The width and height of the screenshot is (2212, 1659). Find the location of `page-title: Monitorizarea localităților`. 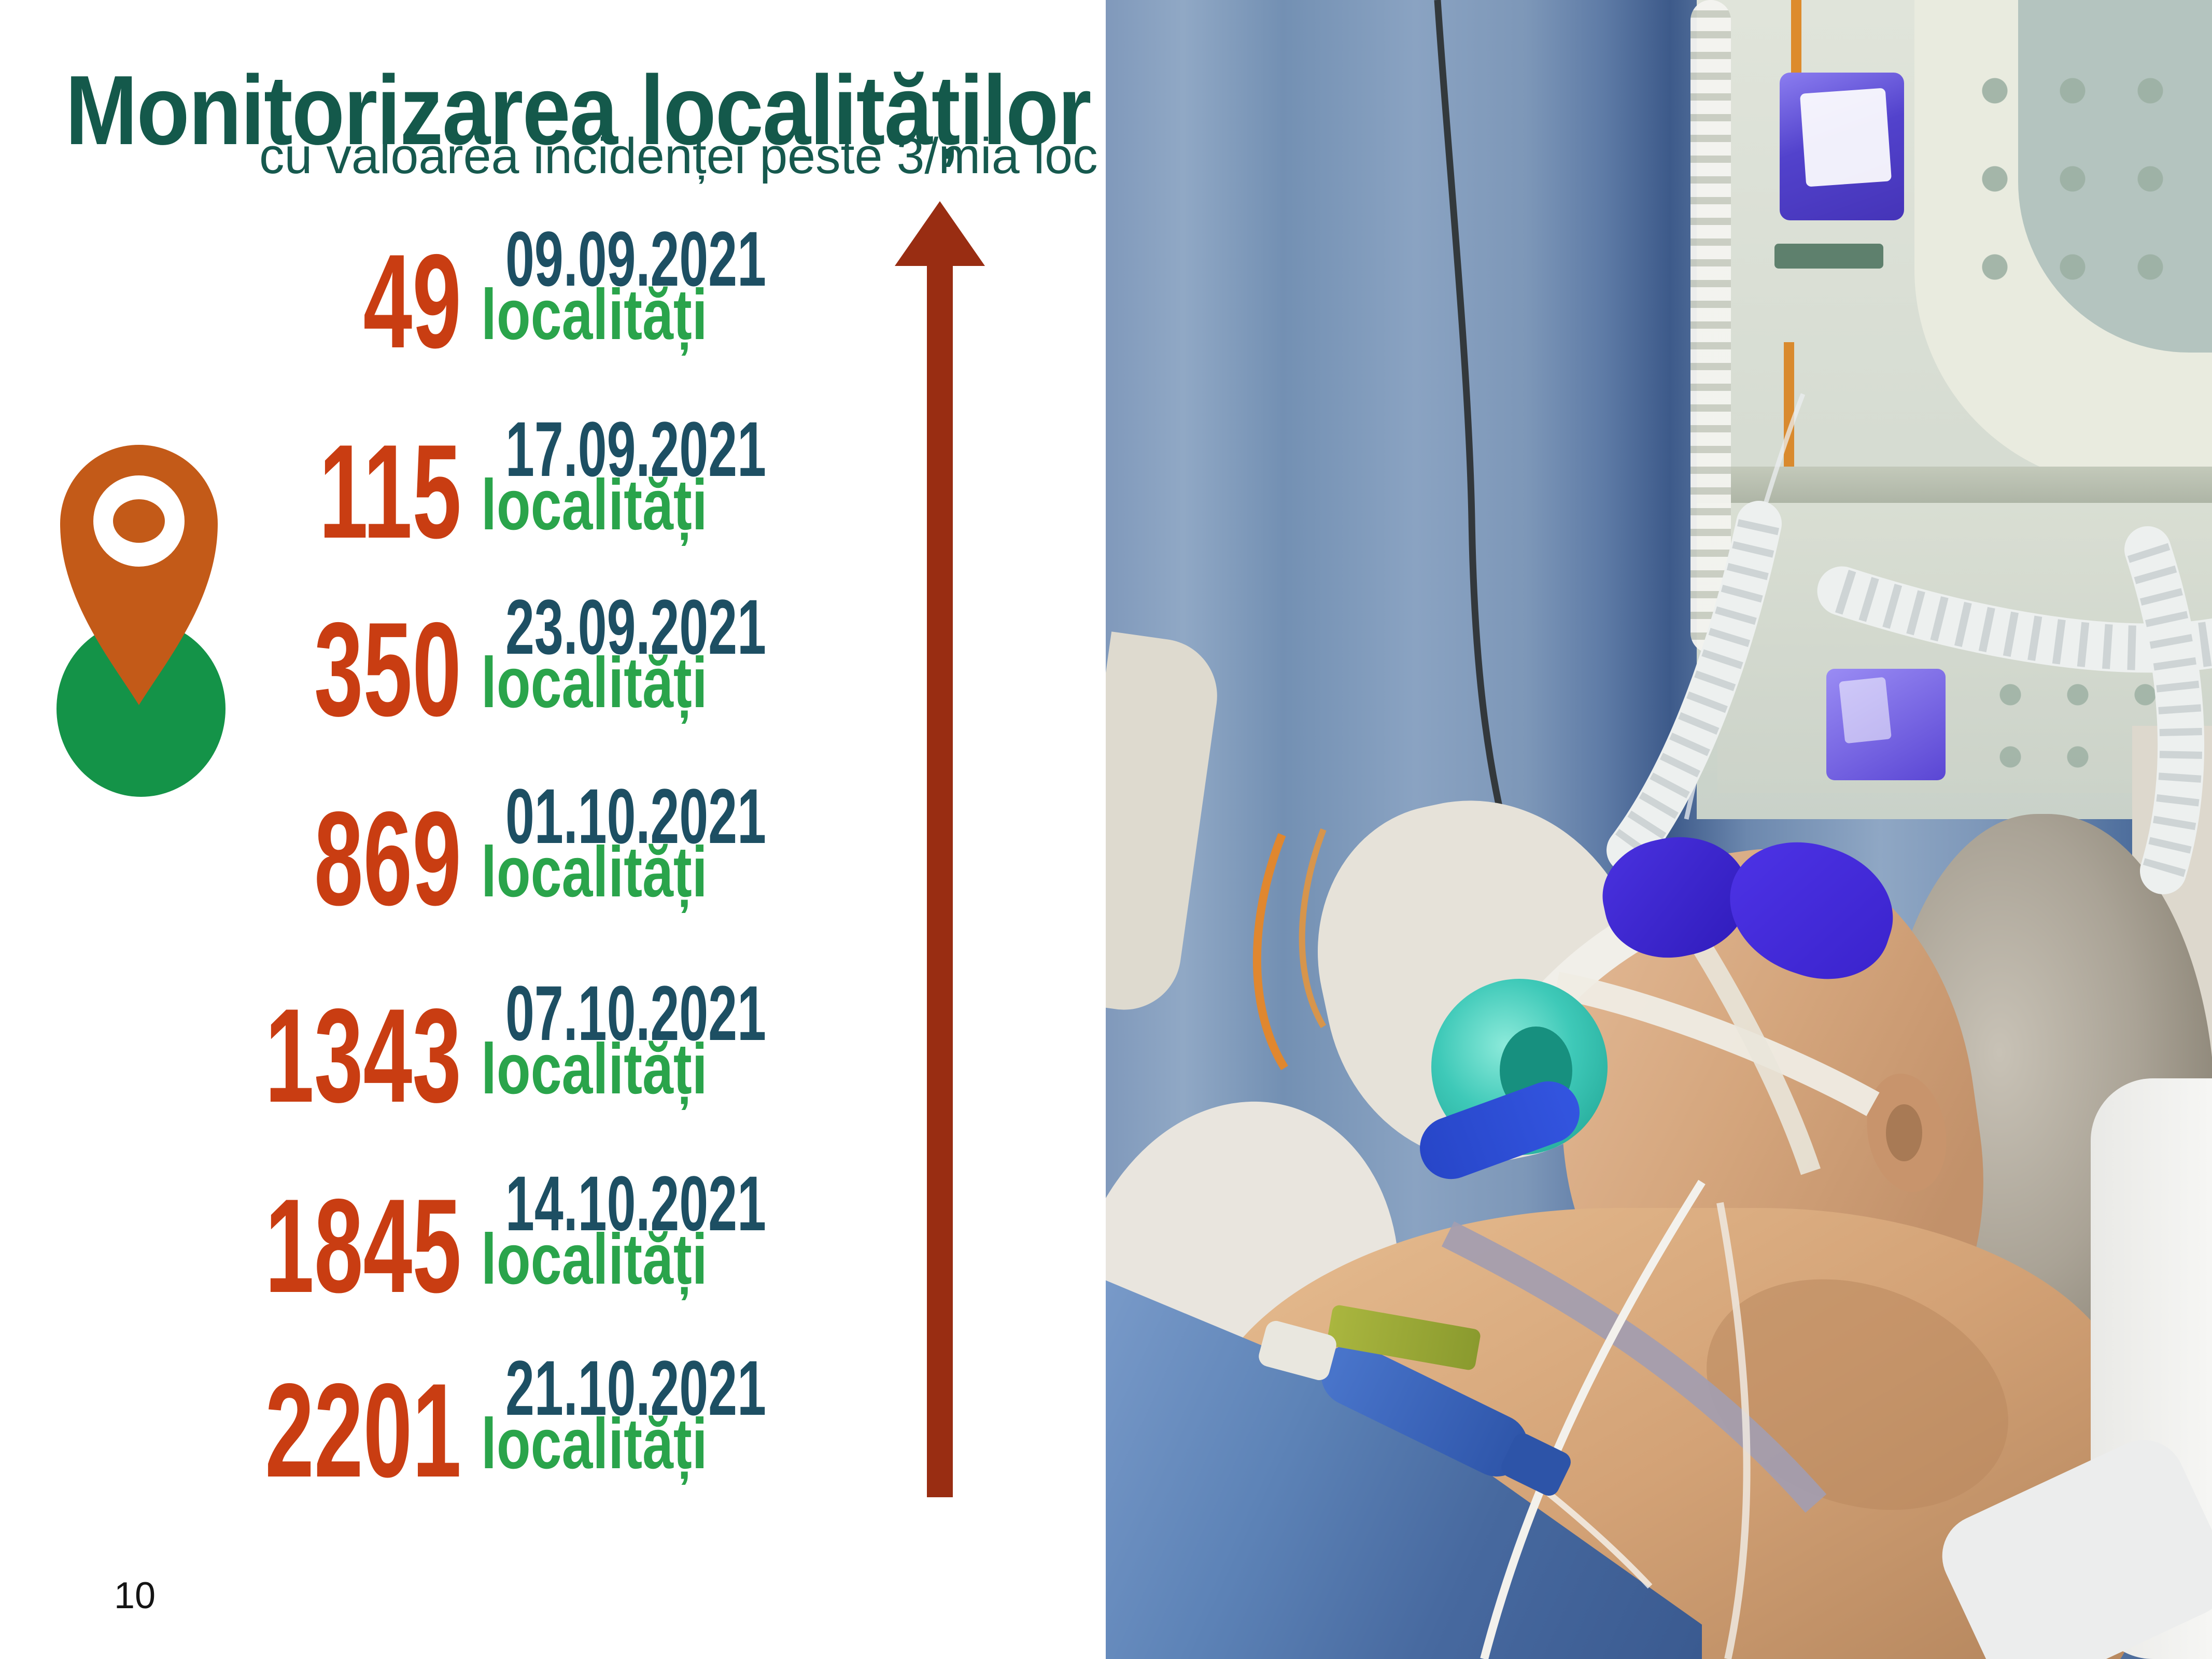

page-title: Monitorizarea localităților is located at coordinates (578, 110).